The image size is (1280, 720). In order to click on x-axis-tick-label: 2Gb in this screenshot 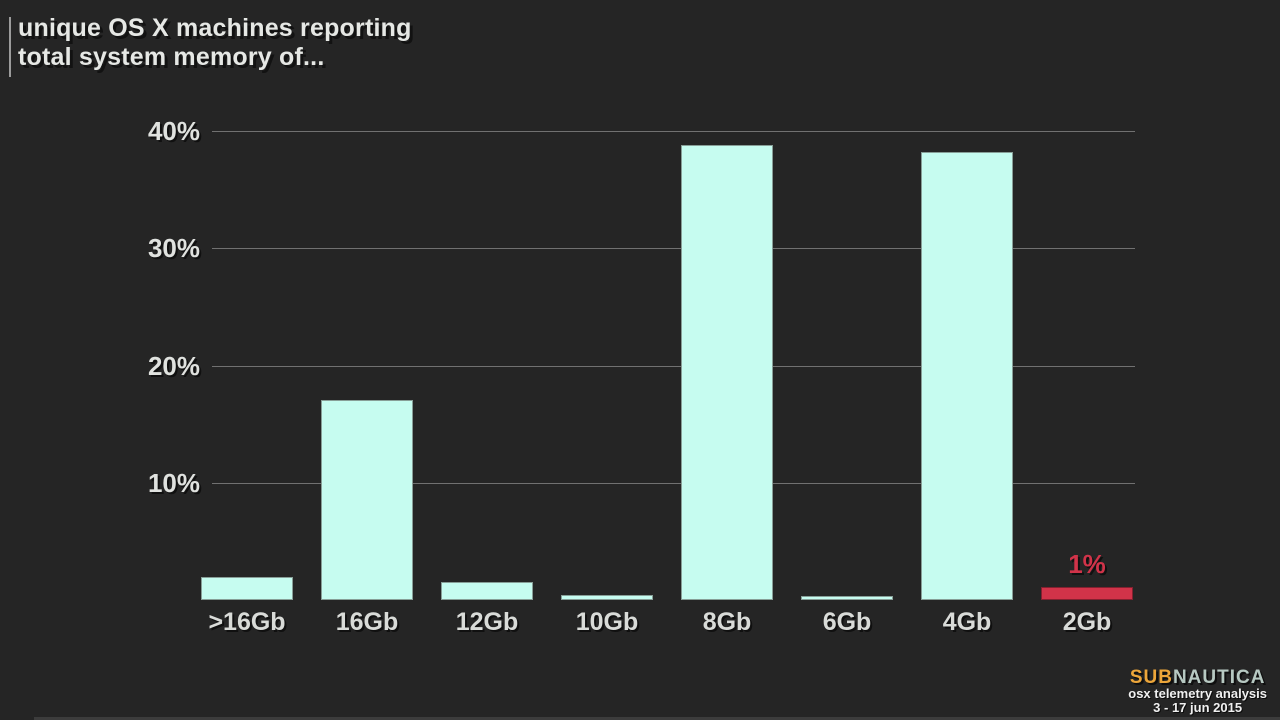, I will do `click(1087, 622)`.